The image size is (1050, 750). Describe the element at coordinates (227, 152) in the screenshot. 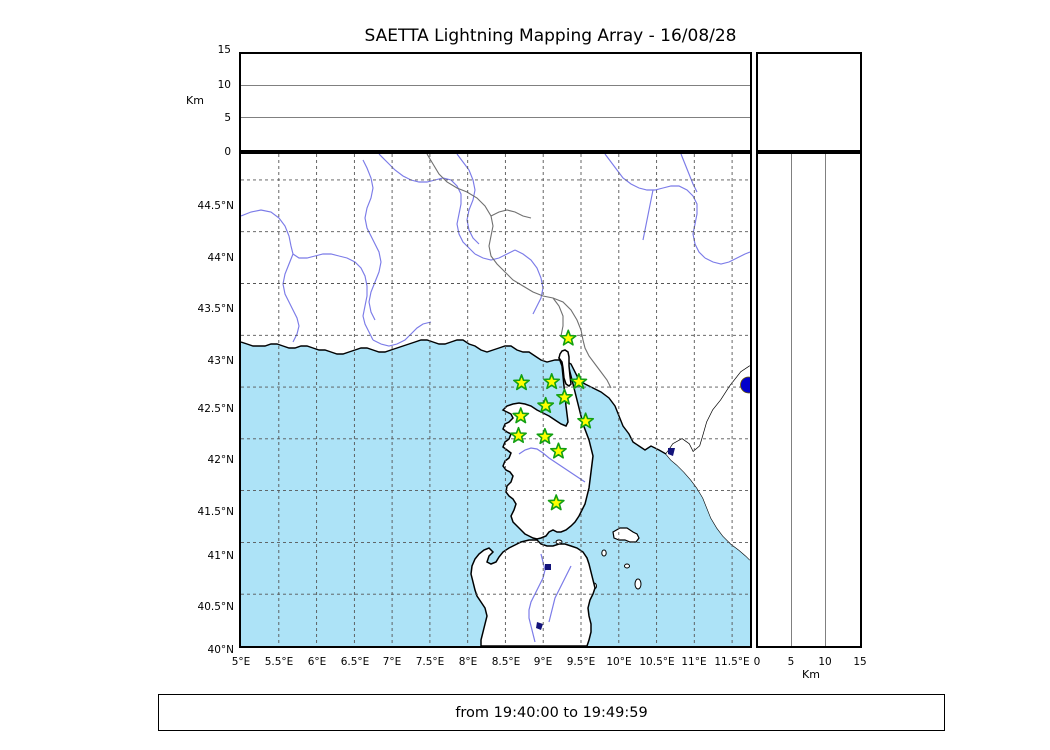

I see `tick-alt-0: 0` at that location.